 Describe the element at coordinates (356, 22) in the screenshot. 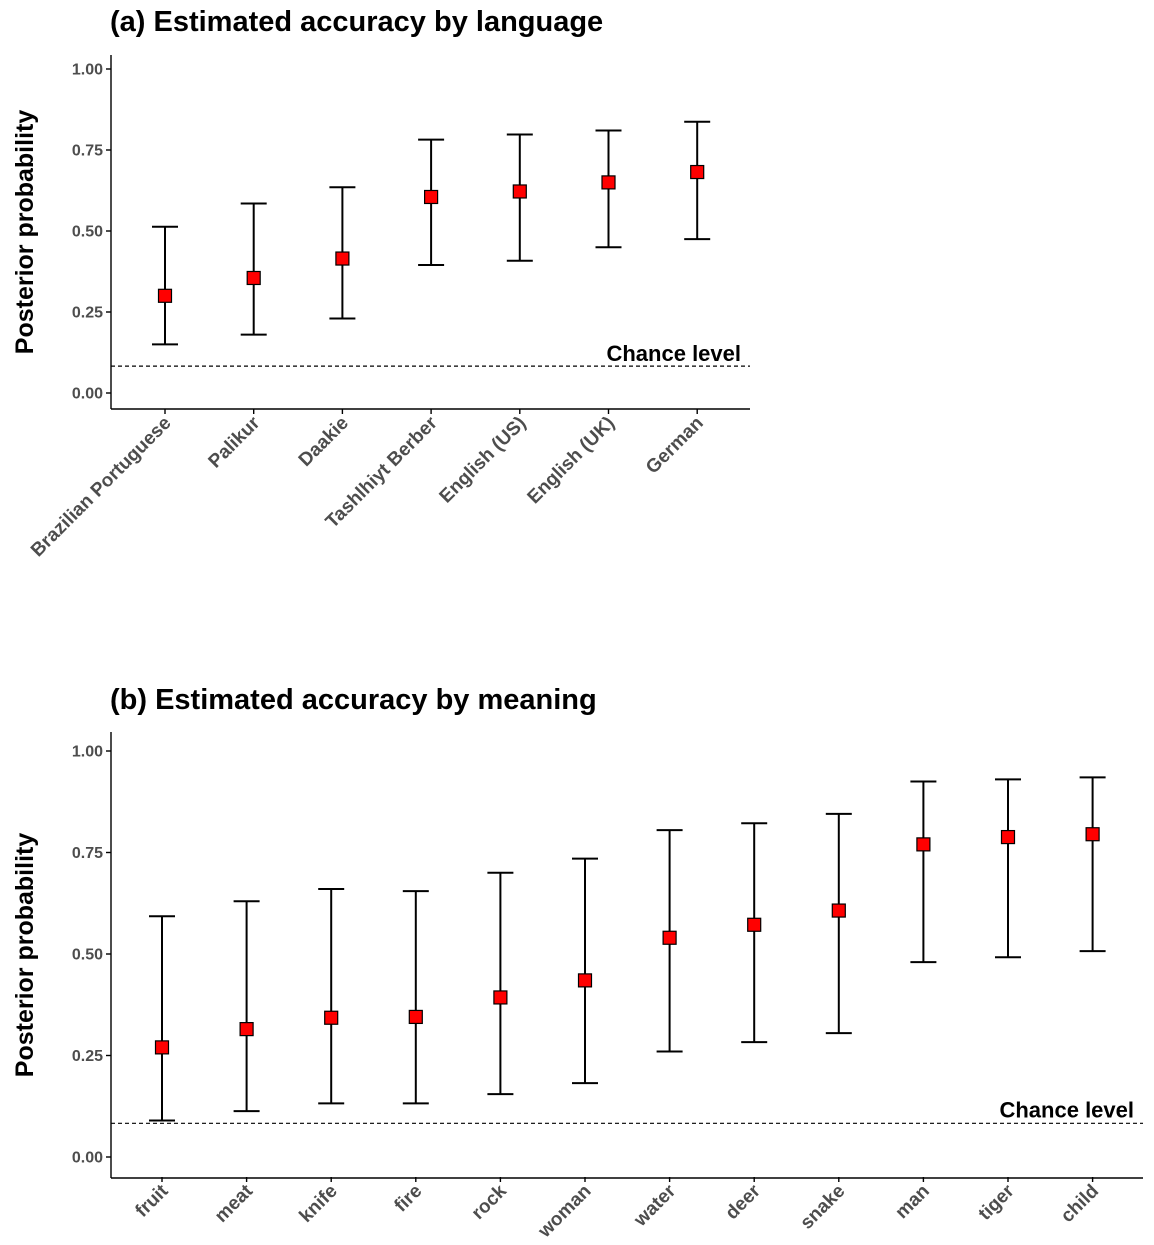

I see `chart-title: (a) Estimated accuracy by language` at that location.